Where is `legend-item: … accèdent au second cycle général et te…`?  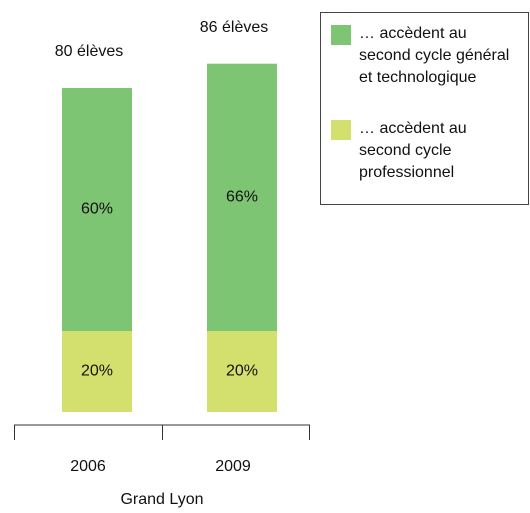 legend-item: … accèdent au second cycle général et te… is located at coordinates (426, 56).